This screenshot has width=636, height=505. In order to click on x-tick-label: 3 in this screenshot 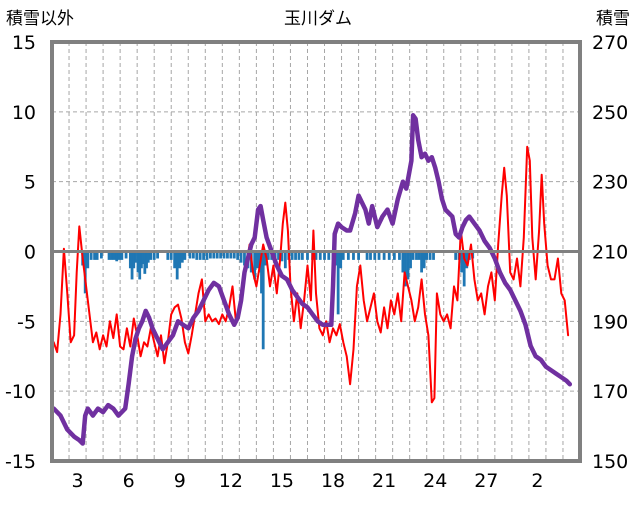, I will do `click(78, 481)`.